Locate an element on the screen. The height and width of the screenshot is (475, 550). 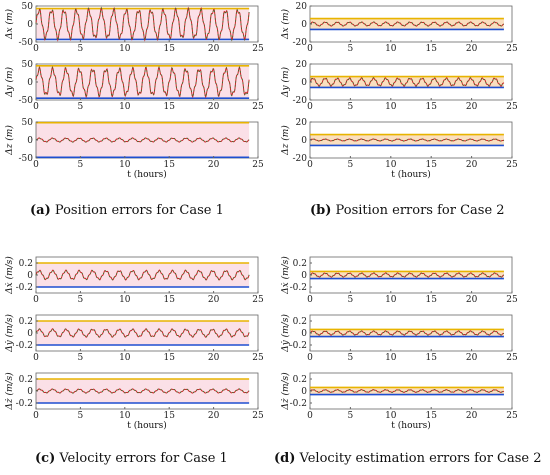
caption-b: (b) Position errors for Case 2 is located at coordinates (407, 210).